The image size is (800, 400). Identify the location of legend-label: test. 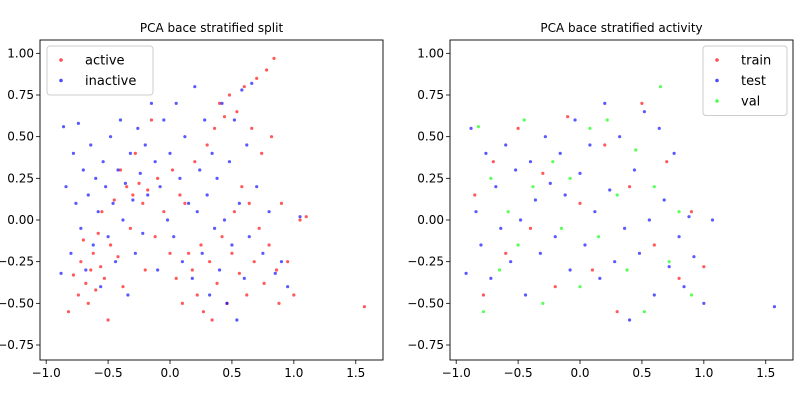
(753, 81).